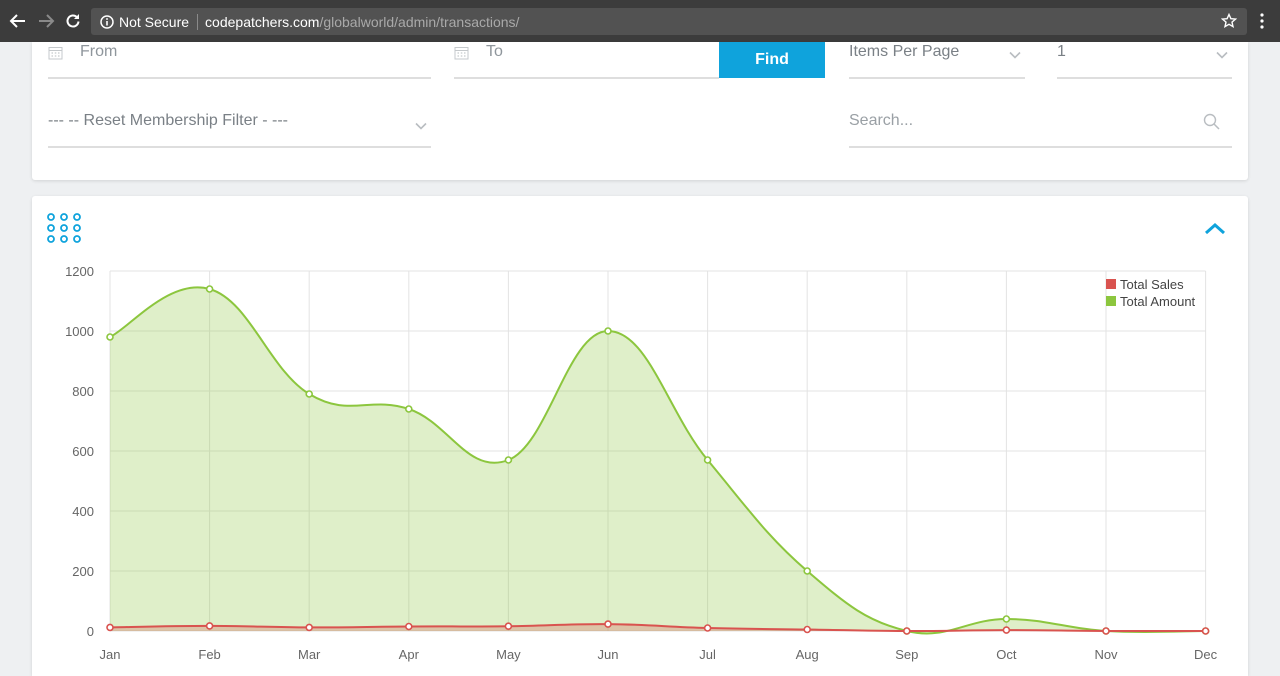 Image resolution: width=1280 pixels, height=676 pixels. What do you see at coordinates (90, 631) in the screenshot?
I see `y-tick-label: 0` at bounding box center [90, 631].